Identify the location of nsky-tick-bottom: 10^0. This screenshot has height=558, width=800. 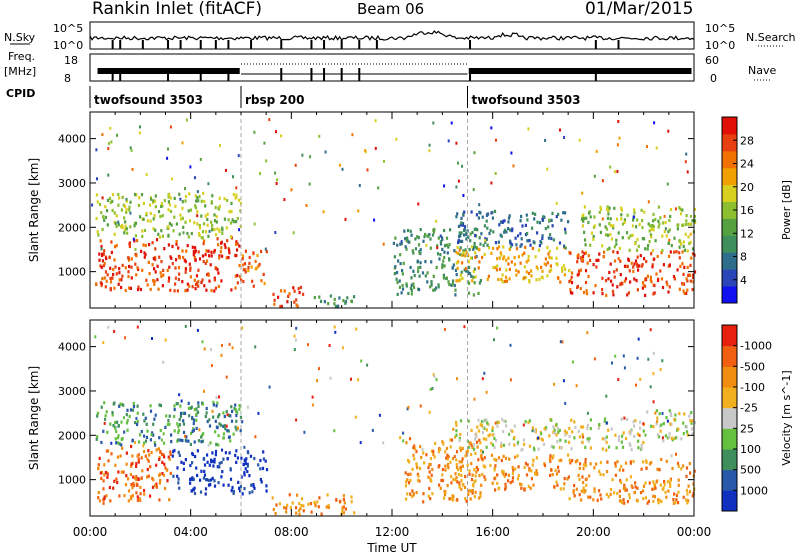
(68, 45).